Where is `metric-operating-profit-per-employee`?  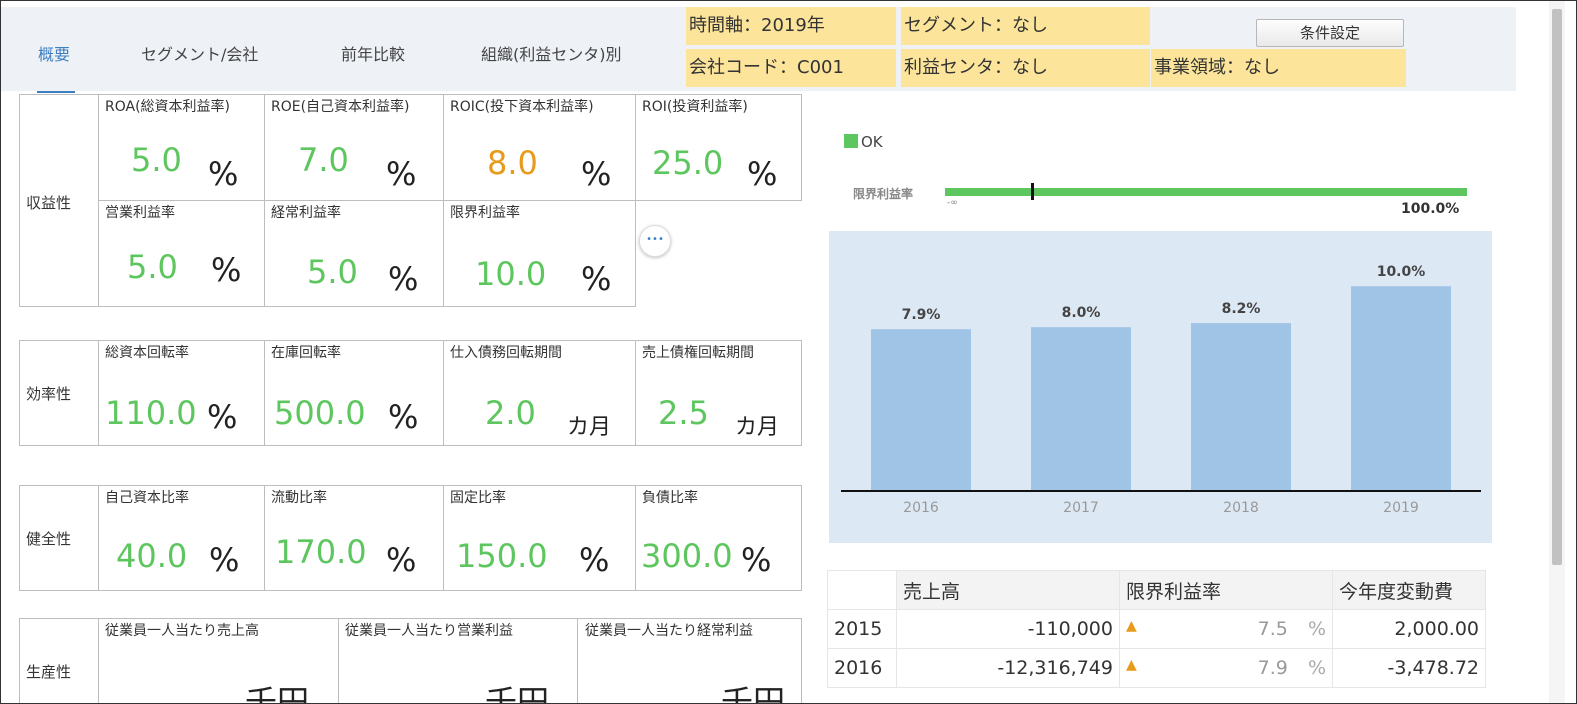
metric-operating-profit-per-employee is located at coordinates (458, 660).